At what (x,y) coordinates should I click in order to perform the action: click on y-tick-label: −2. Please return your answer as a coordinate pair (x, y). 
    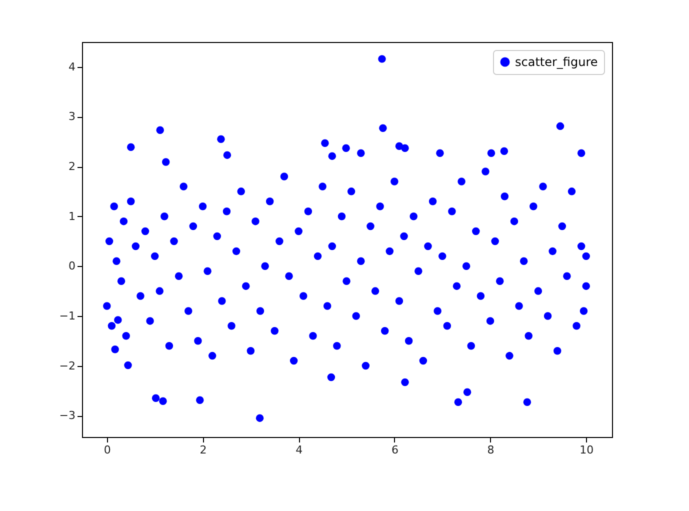
    Looking at the image, I should click on (67, 365).